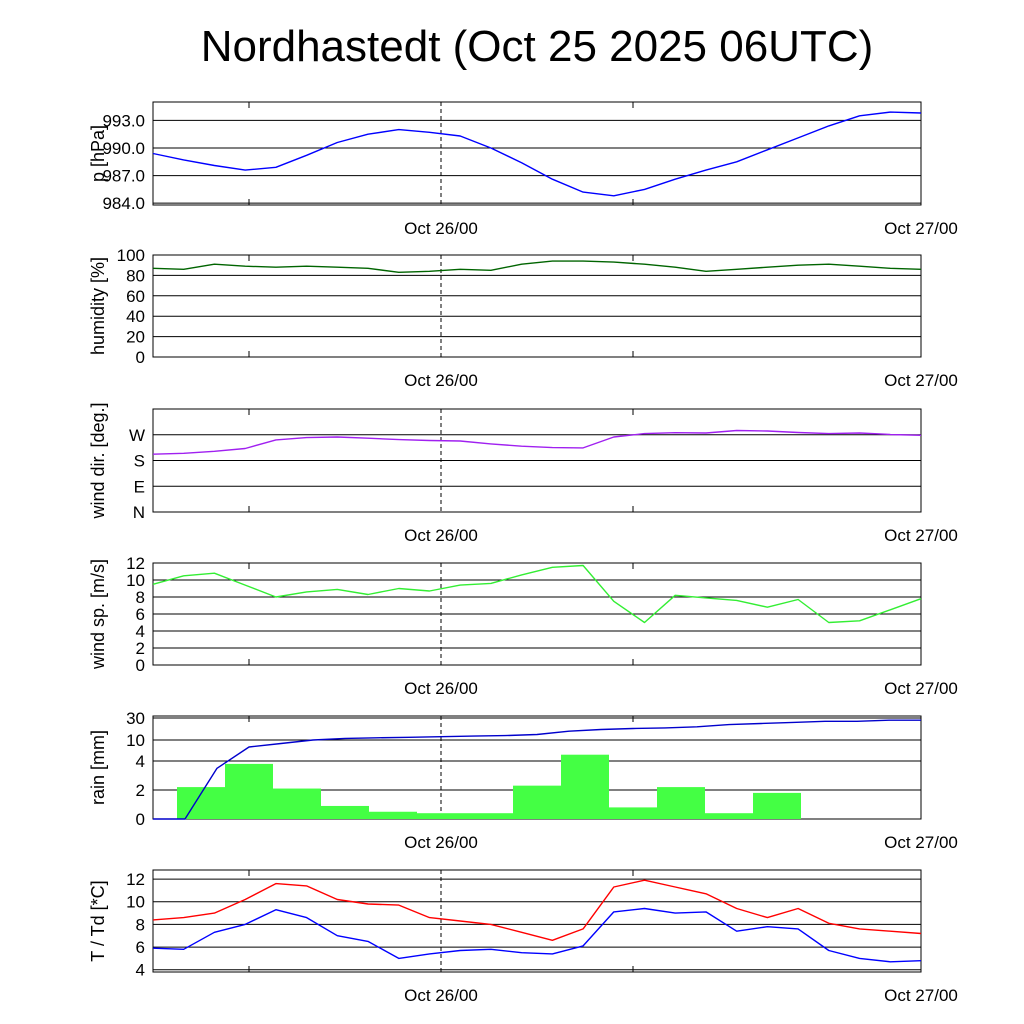  I want to click on y-tick-label: E, so click(139, 486).